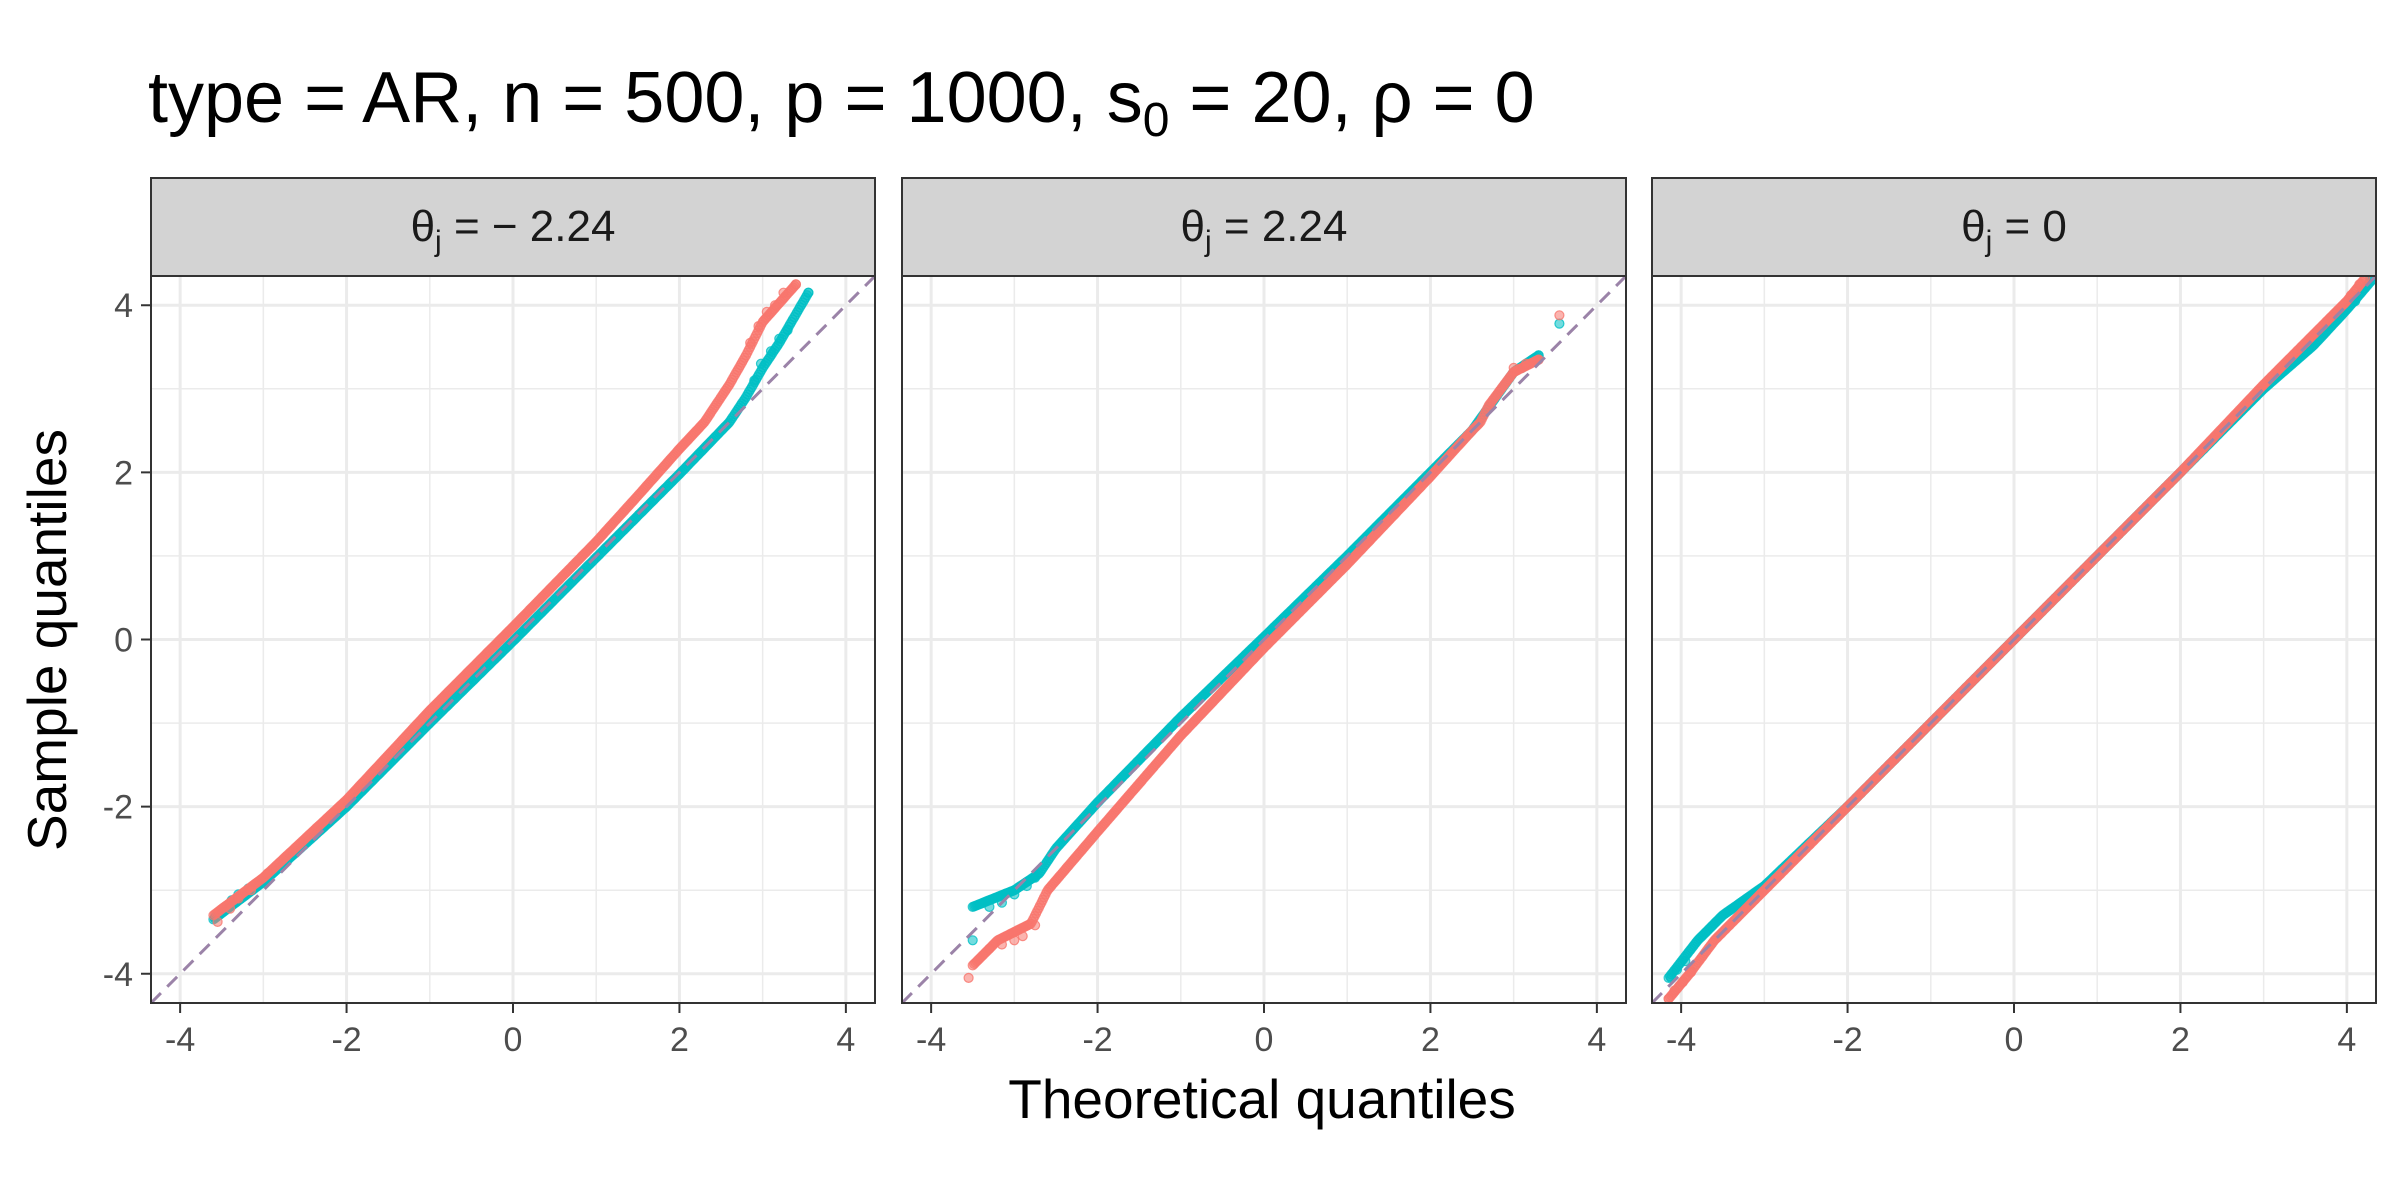 The width and height of the screenshot is (2400, 1200). Describe the element at coordinates (123, 473) in the screenshot. I see `y-tick-label: 2` at that location.